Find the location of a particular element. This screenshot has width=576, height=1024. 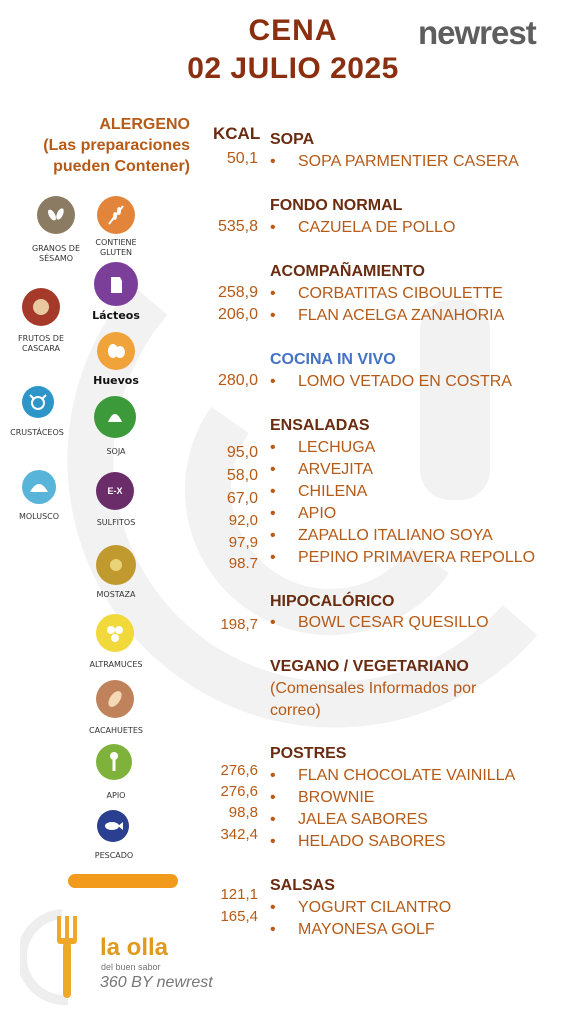

menu-item: • BOWL CESAR QUESILLO is located at coordinates (379, 623).